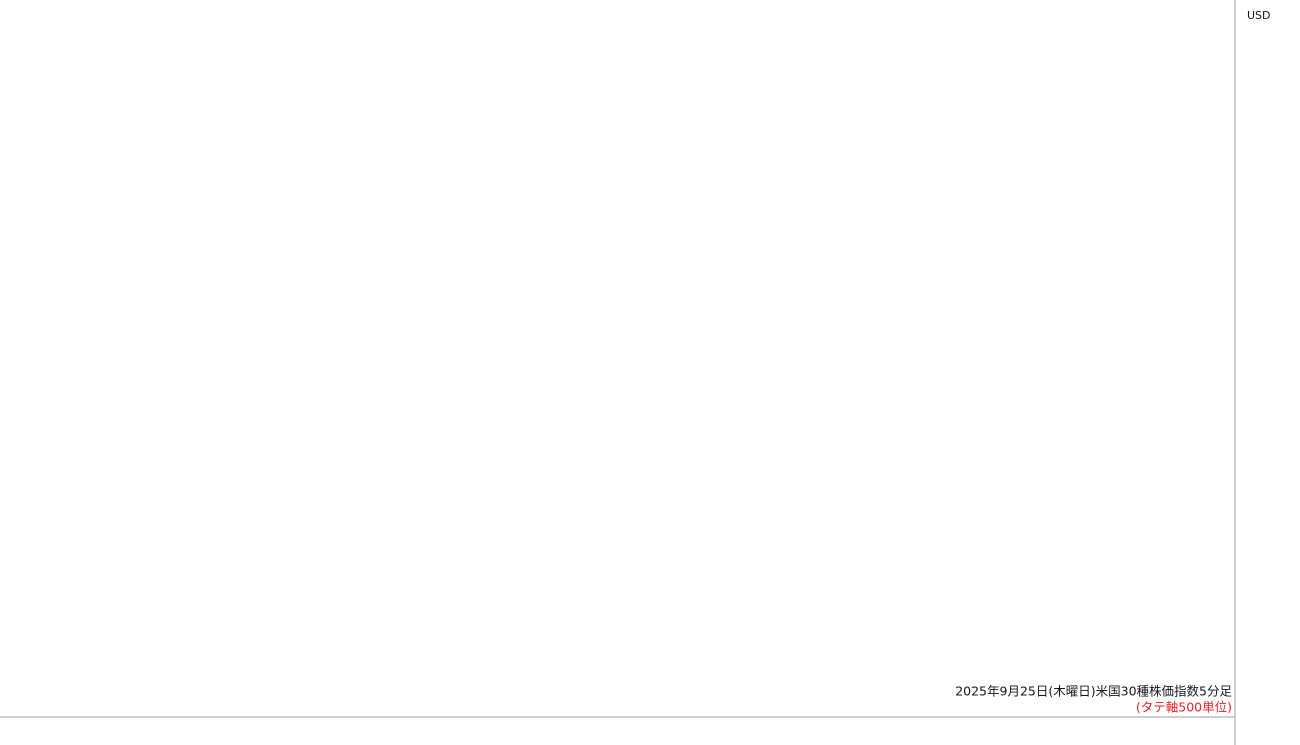 This screenshot has height=745, width=1300. Describe the element at coordinates (1184, 707) in the screenshot. I see `chart-note-unit: (タテ軸500単位)` at that location.